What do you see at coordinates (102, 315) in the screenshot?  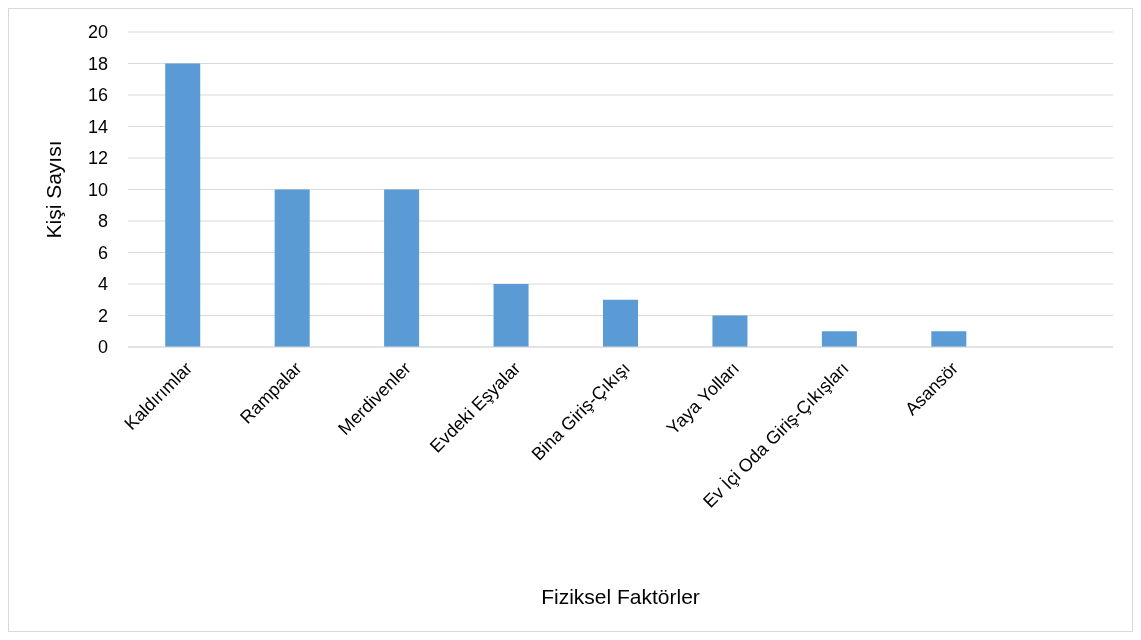 I see `y-tick-label: 2` at bounding box center [102, 315].